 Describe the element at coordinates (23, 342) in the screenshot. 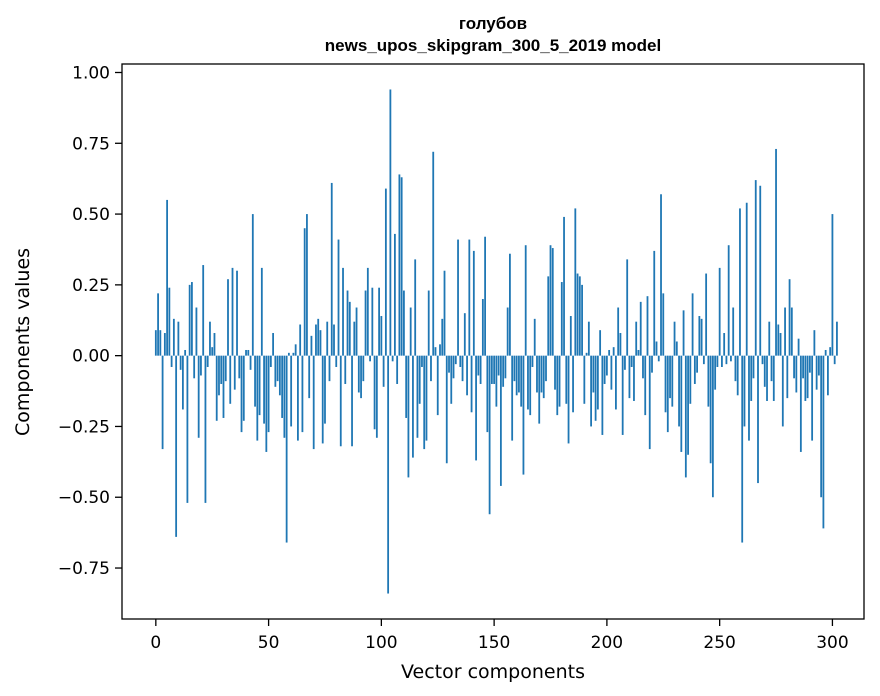

I see `y-axis-label: Components values` at that location.